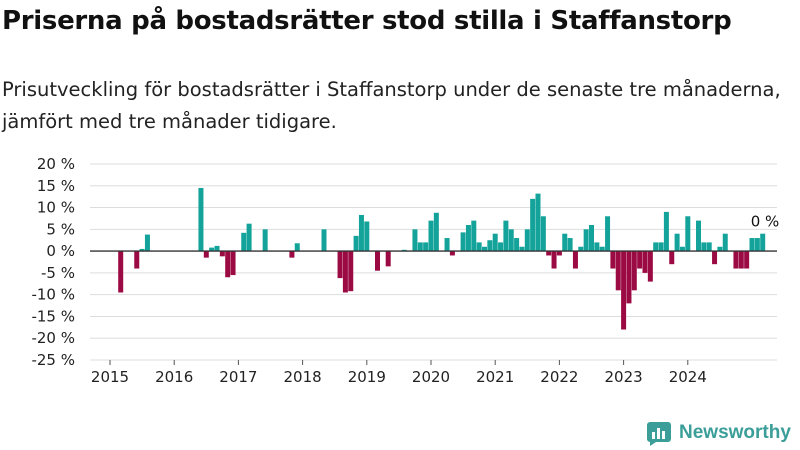  Describe the element at coordinates (174, 377) in the screenshot. I see `x-tick-label: 2016` at that location.